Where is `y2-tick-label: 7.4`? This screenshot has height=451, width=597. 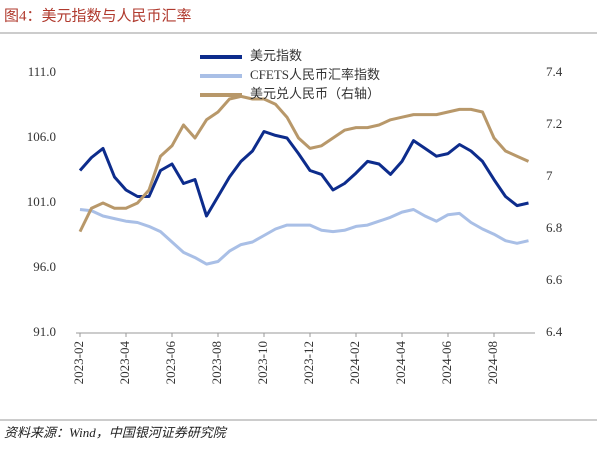 y2-tick-label: 7.4 is located at coordinates (554, 71).